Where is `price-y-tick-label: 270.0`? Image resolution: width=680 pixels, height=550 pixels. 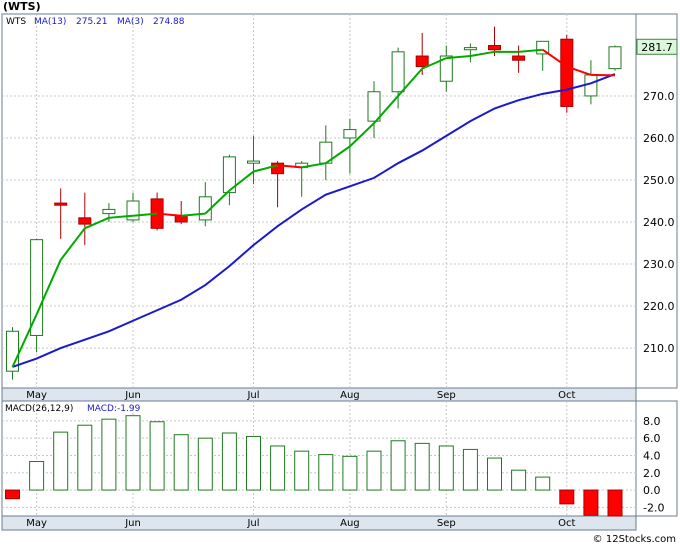
price-y-tick-label: 270.0 is located at coordinates (659, 96).